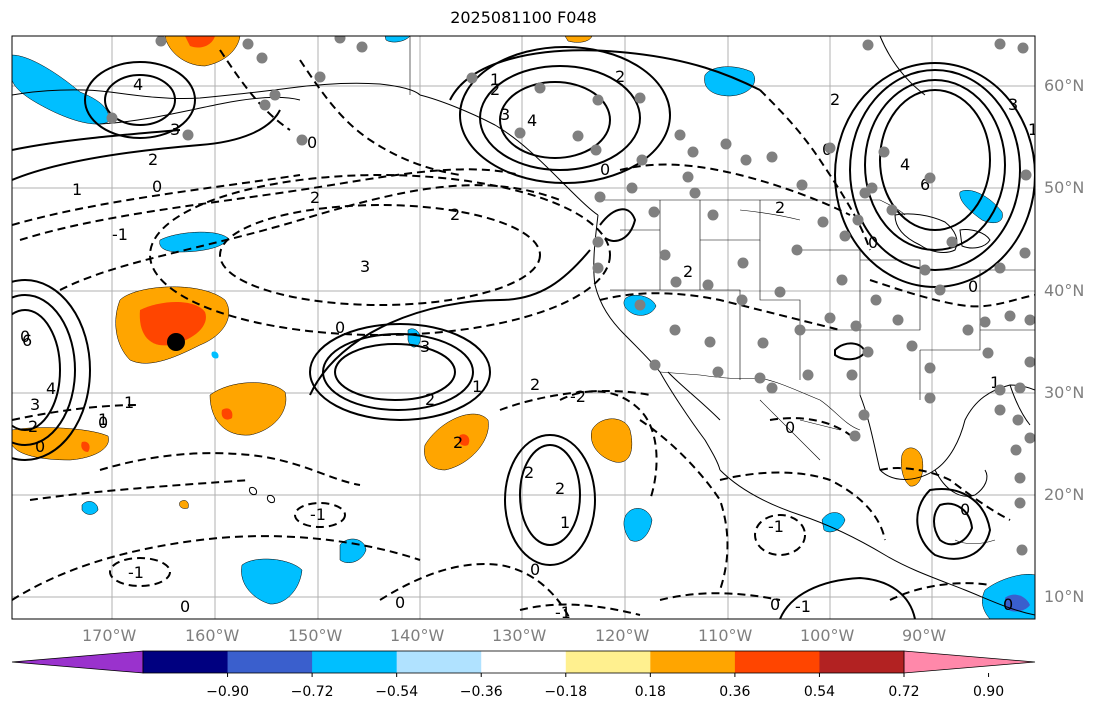  What do you see at coordinates (519, 635) in the screenshot?
I see `longitude-label: 130°W` at bounding box center [519, 635].